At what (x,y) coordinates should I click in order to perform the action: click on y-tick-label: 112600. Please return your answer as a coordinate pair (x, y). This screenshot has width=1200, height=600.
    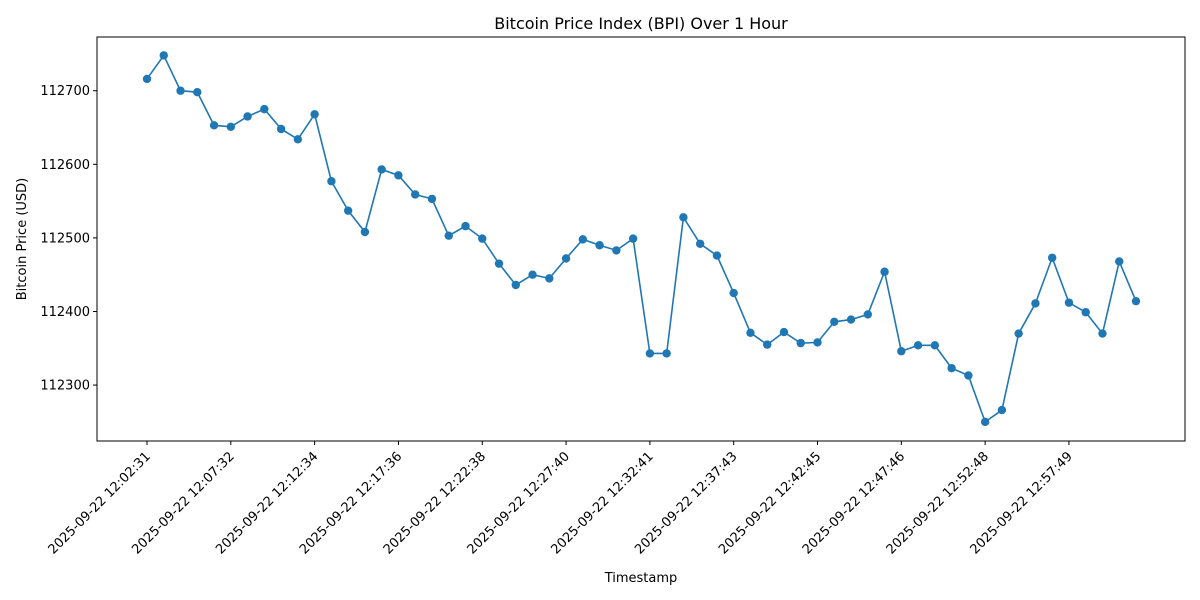
    Looking at the image, I should click on (65, 165).